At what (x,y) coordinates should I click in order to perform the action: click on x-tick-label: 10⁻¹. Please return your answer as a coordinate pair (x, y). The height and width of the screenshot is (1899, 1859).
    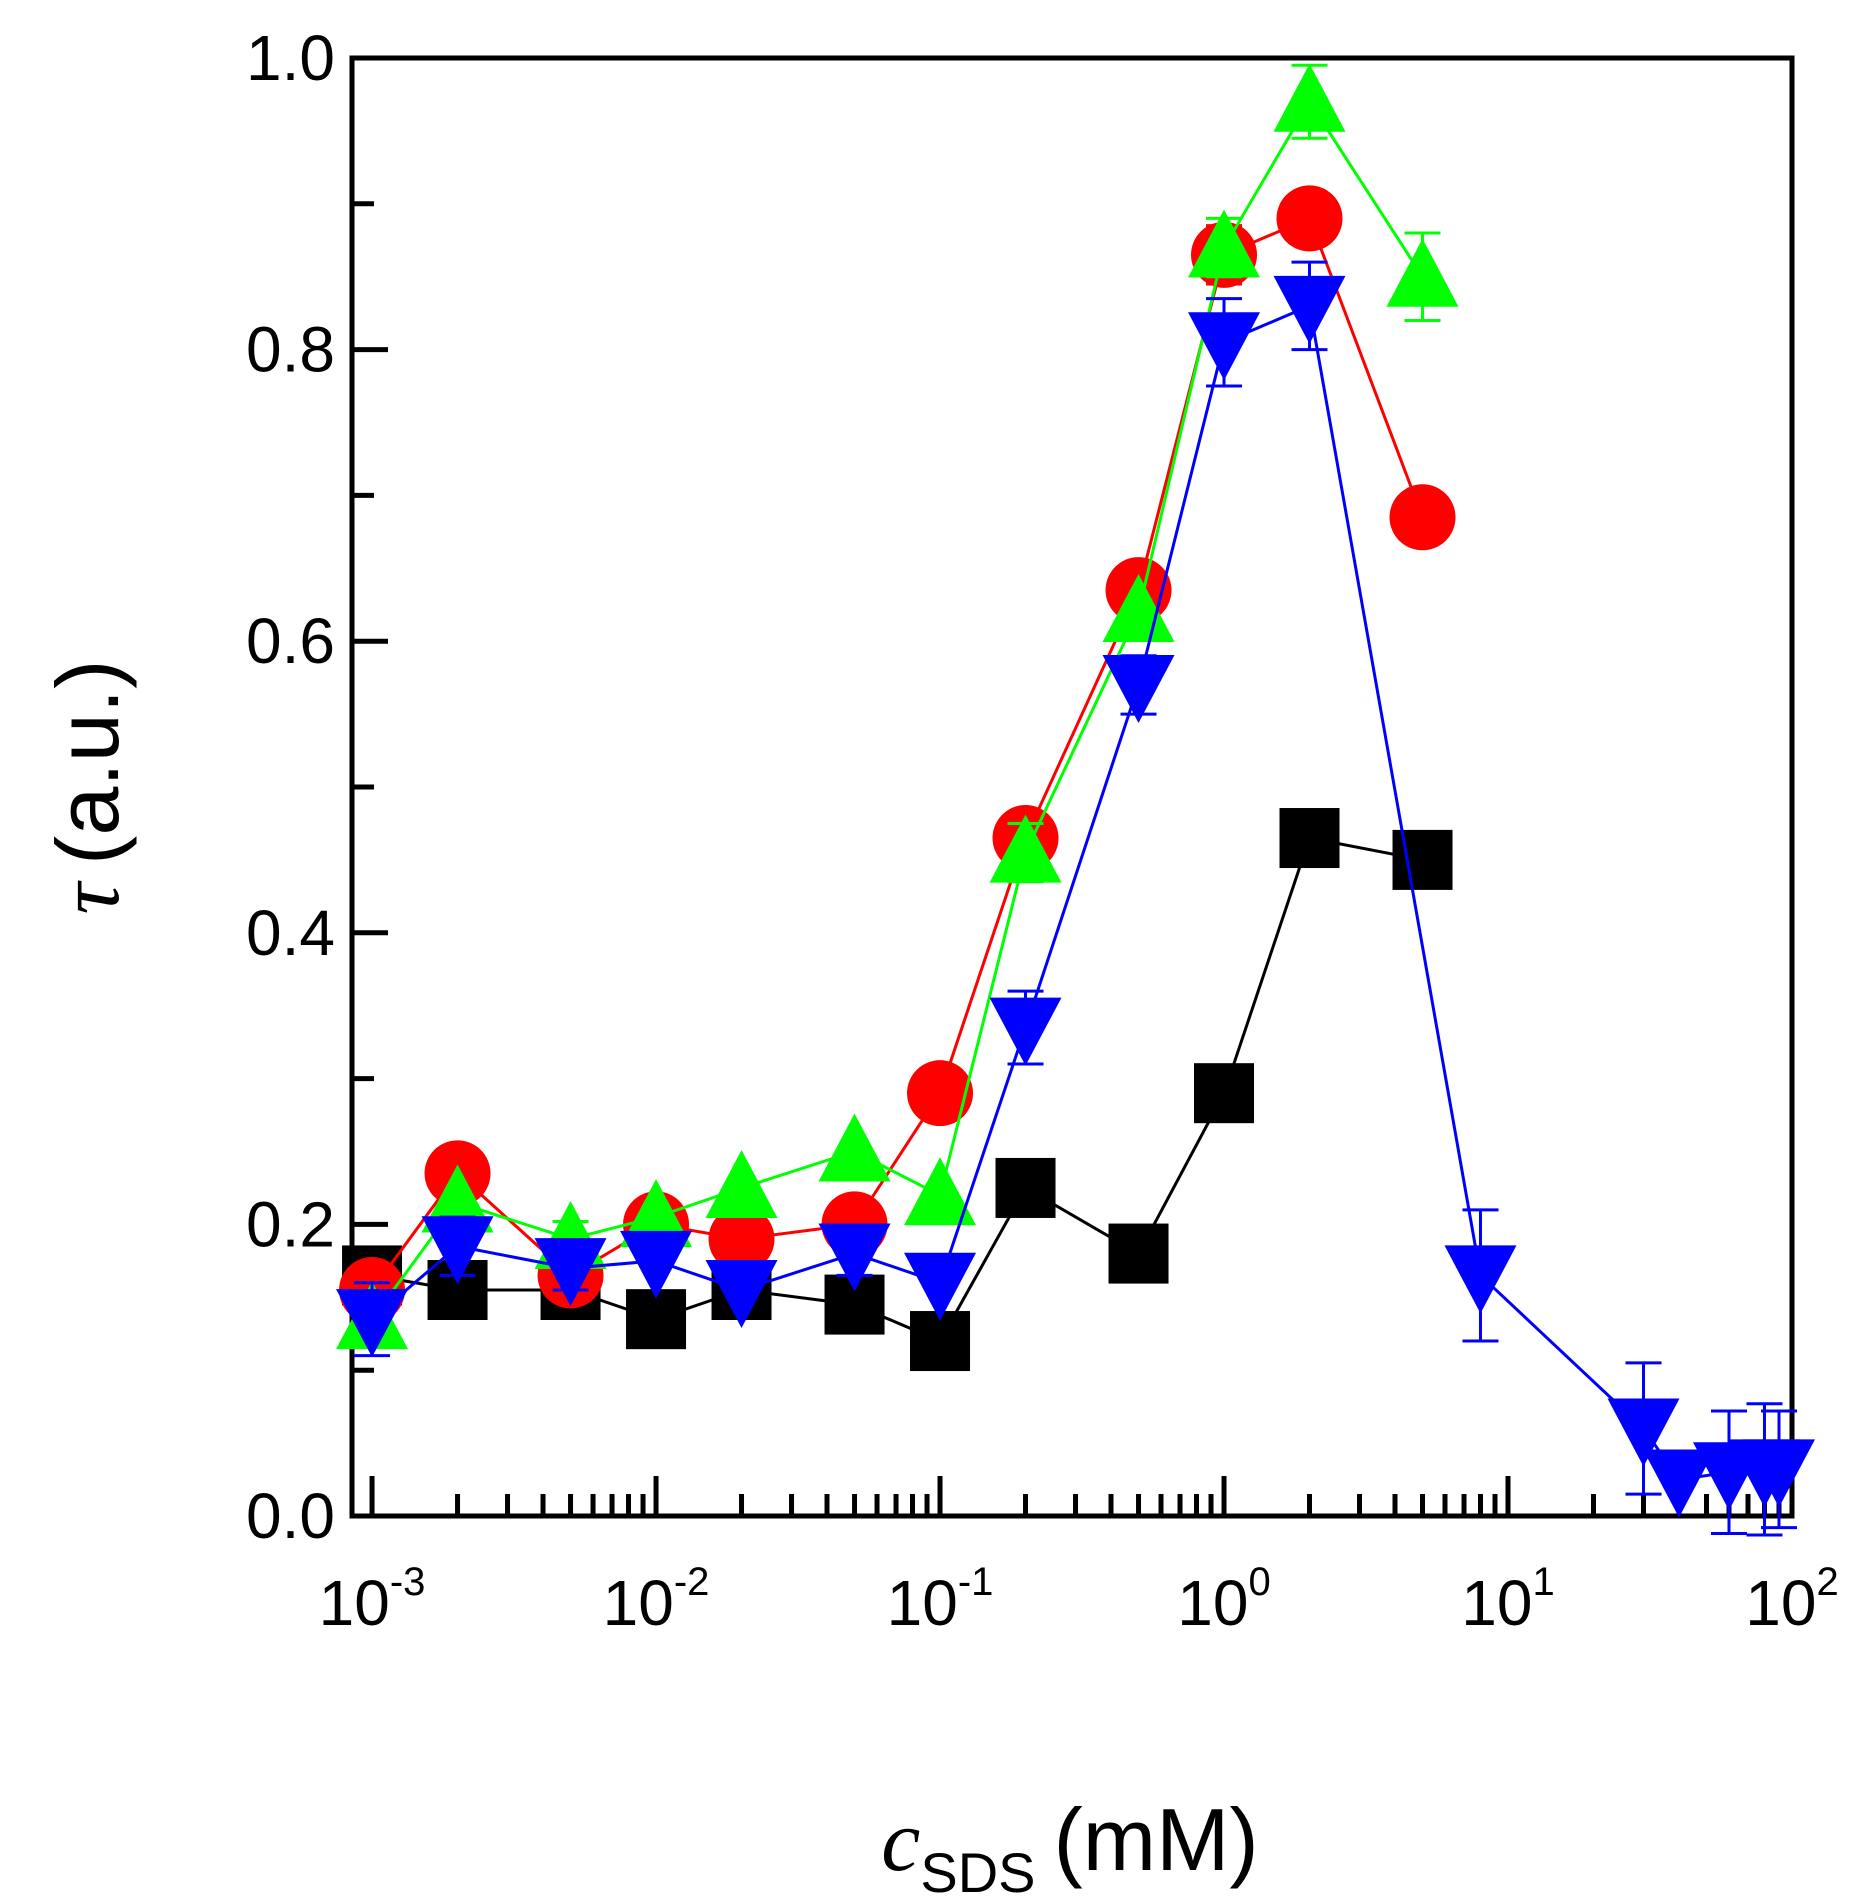
    Looking at the image, I should click on (940, 1599).